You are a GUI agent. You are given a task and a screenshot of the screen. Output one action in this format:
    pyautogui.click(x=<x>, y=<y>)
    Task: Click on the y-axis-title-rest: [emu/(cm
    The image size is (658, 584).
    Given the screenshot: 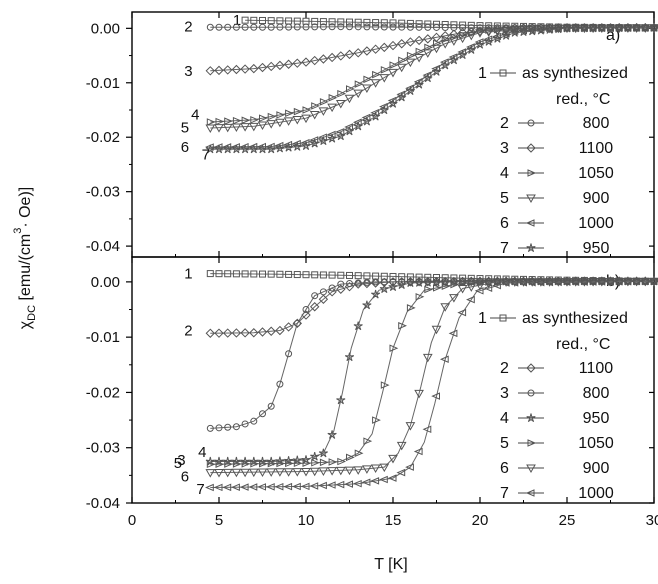 What is the action you would take?
    pyautogui.click(x=25, y=269)
    